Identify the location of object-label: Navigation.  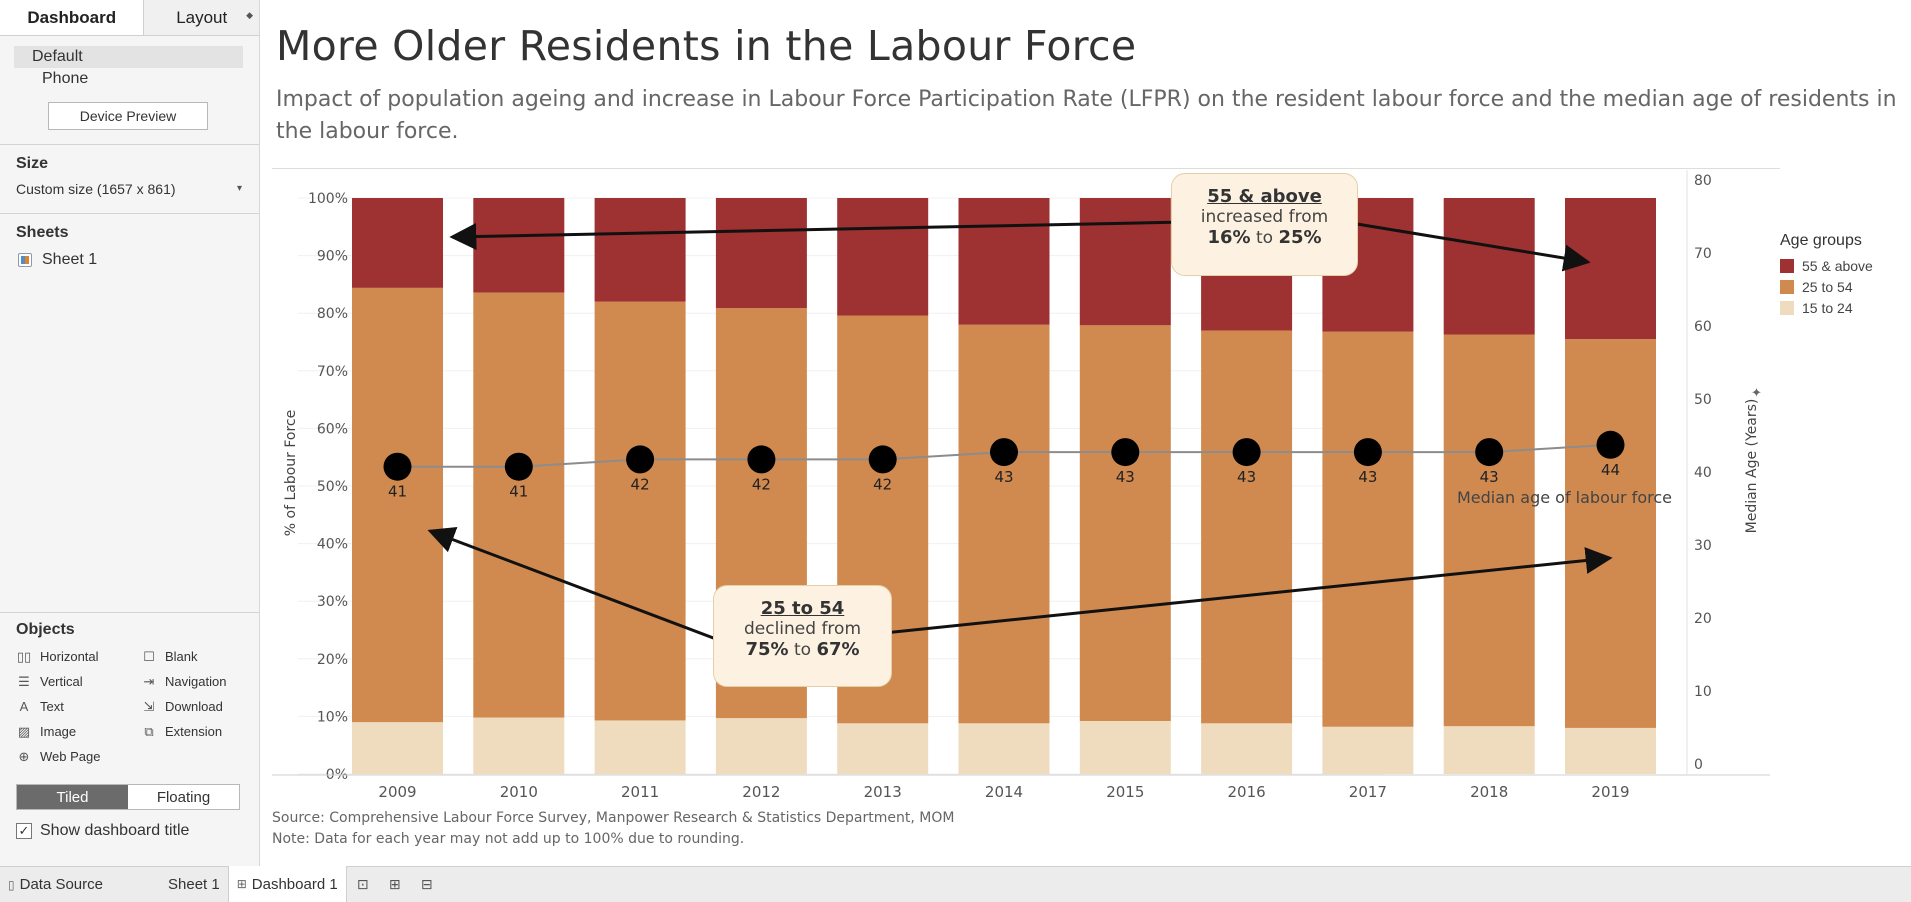
(196, 681).